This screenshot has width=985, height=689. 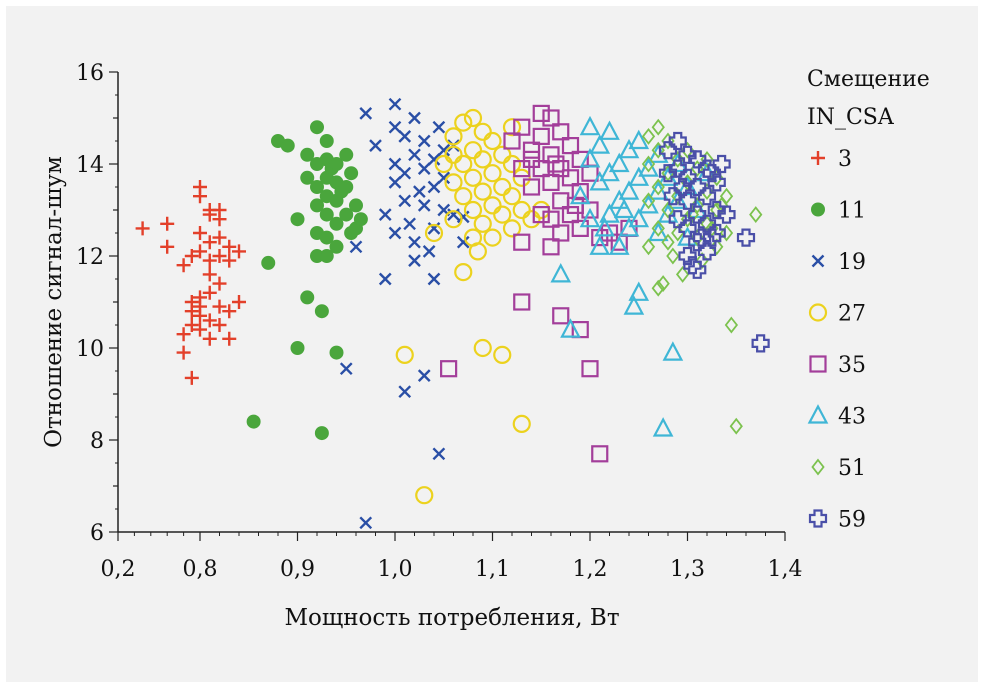 What do you see at coordinates (785, 569) in the screenshot?
I see `x-tick-label: 1,4` at bounding box center [785, 569].